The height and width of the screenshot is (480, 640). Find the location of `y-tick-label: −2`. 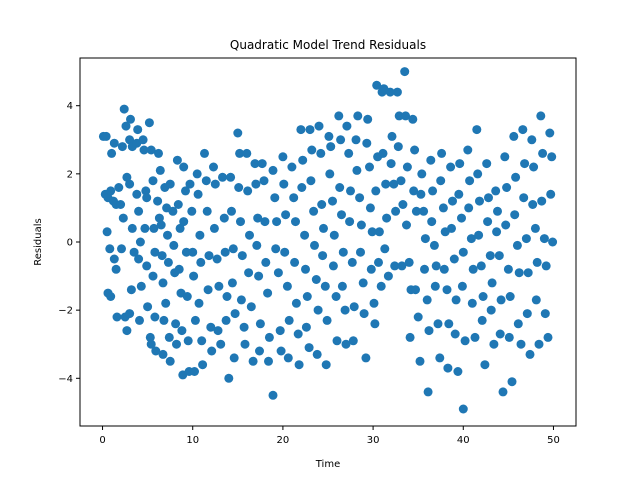

y-tick-label: −2 is located at coordinates (65, 311).